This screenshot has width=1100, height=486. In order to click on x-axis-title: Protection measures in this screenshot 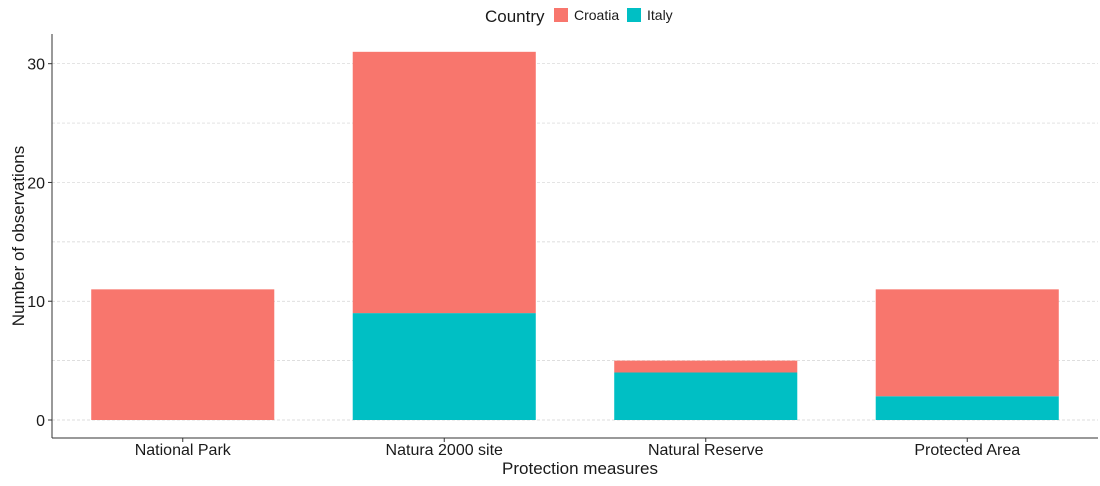, I will do `click(580, 468)`.